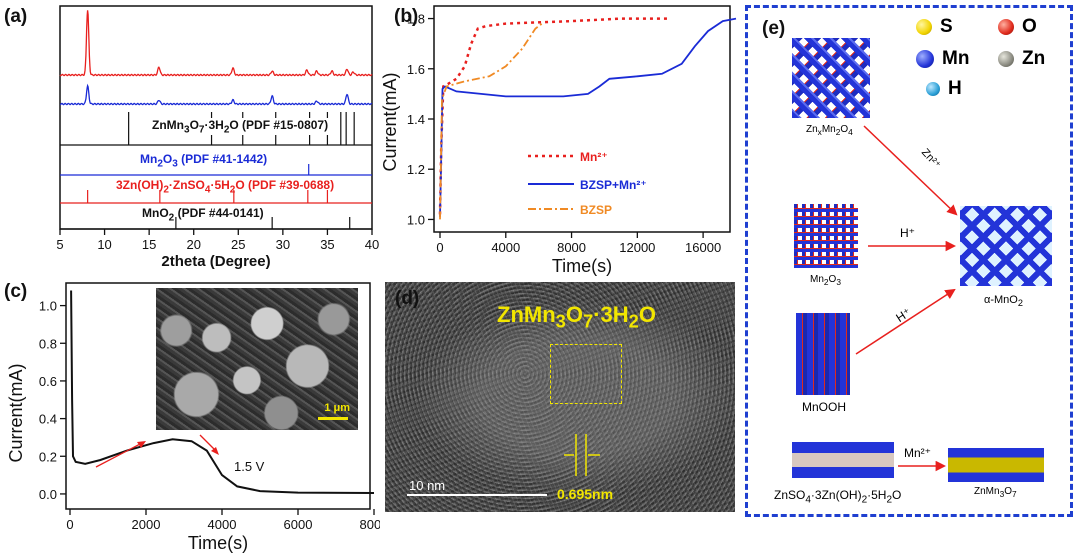  What do you see at coordinates (933, 89) in the screenshot?
I see `hydrogen-atom-icon` at bounding box center [933, 89].